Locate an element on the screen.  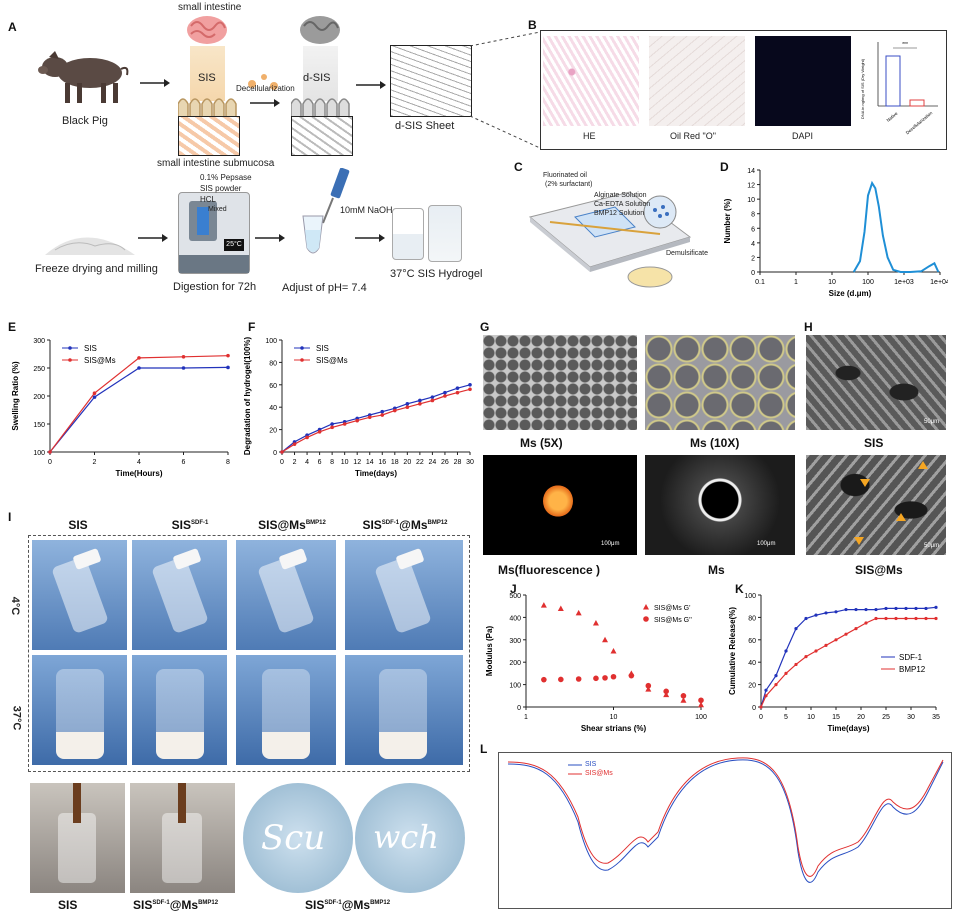
writing-scu-image: Scu is located at coordinates (298, 838).